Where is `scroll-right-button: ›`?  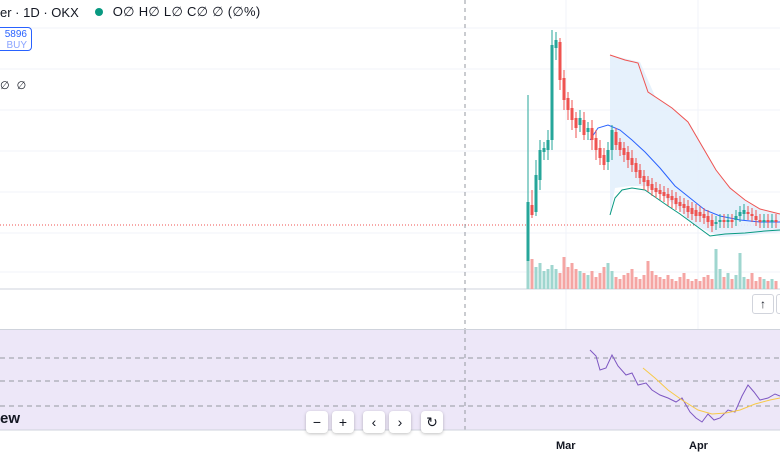
scroll-right-button: › is located at coordinates (400, 422).